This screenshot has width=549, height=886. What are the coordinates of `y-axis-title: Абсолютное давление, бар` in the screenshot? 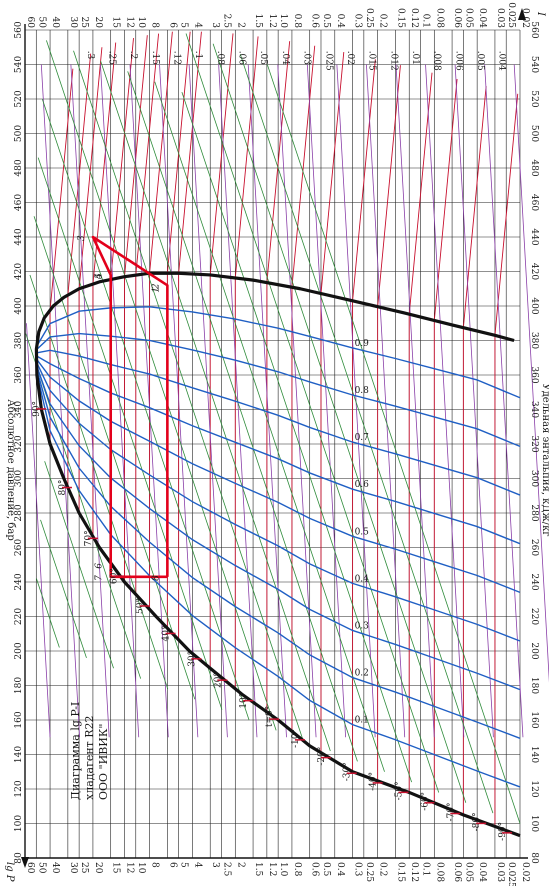 It's located at (10, 470).